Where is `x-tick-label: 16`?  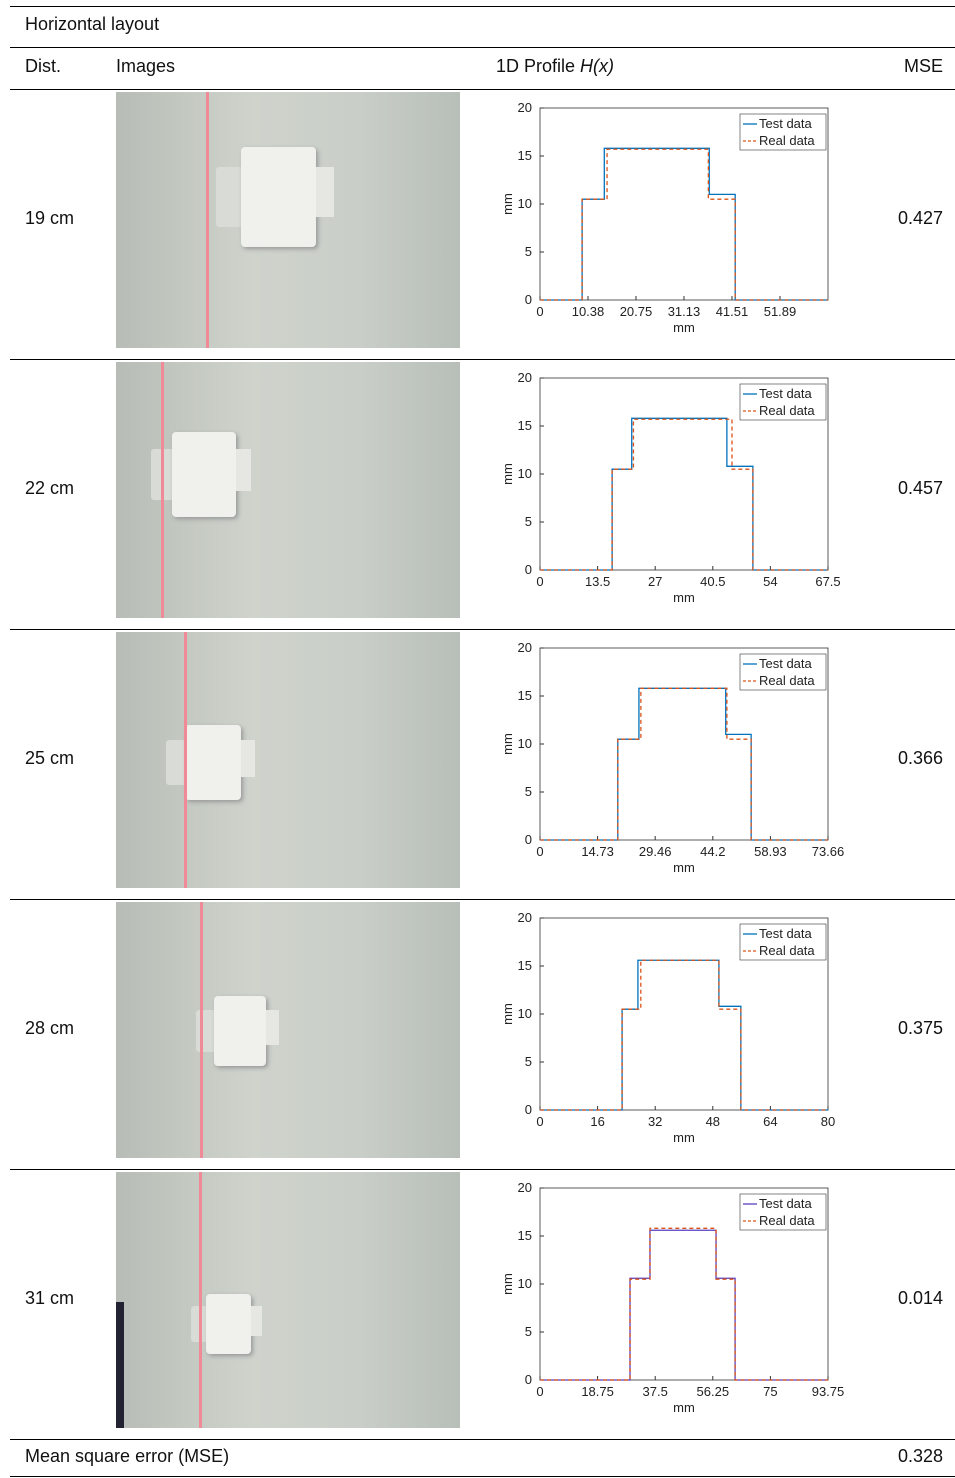 x-tick-label: 16 is located at coordinates (597, 1121).